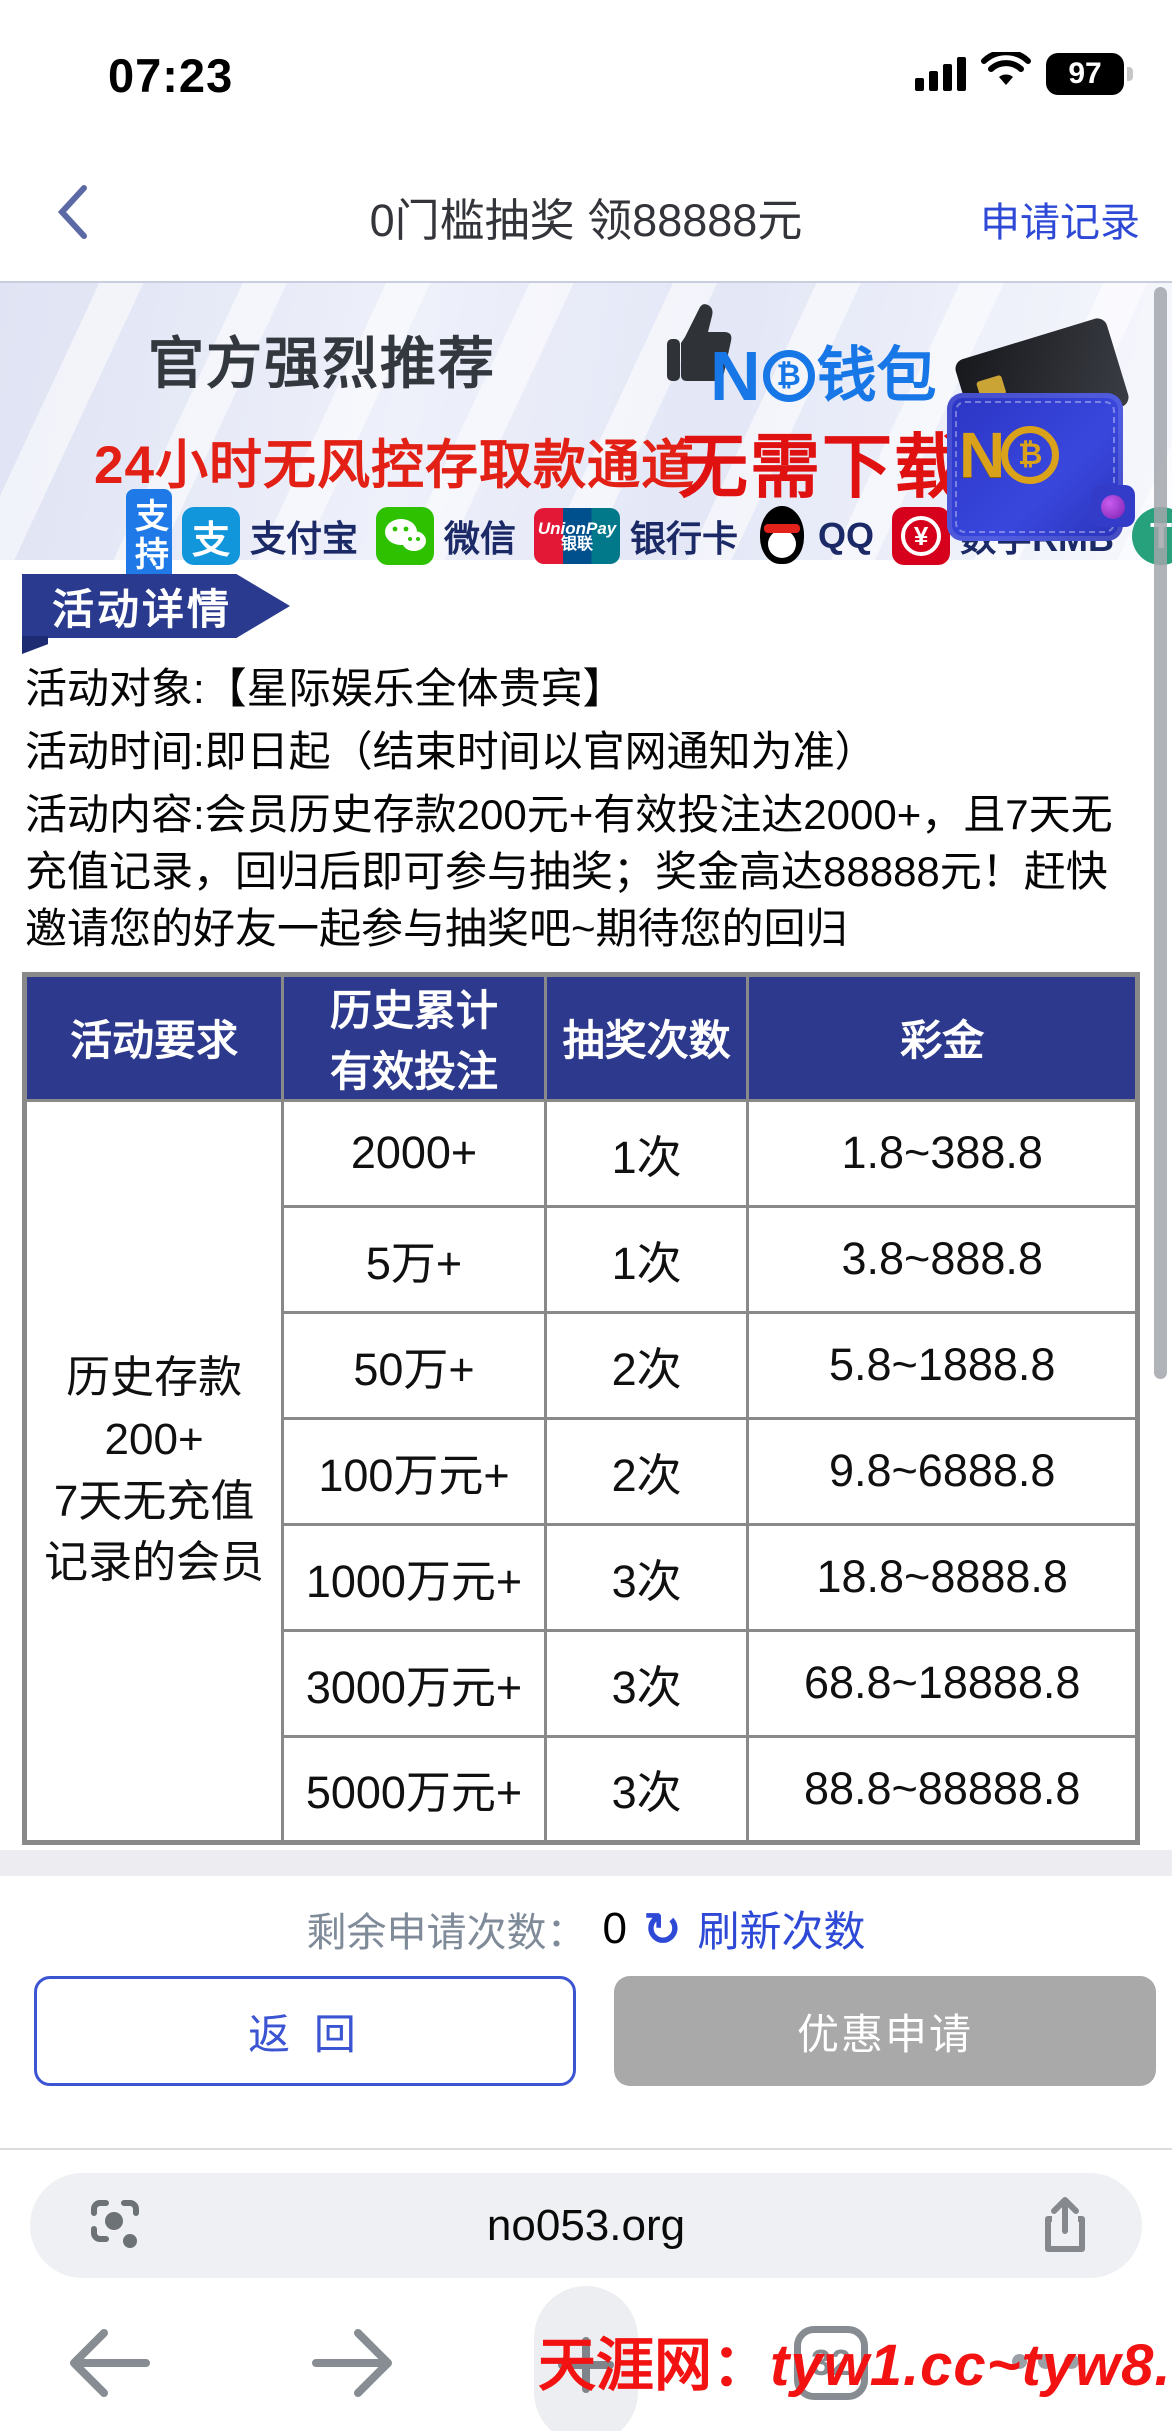  I want to click on wallet-body: N ₿, so click(1041, 467).